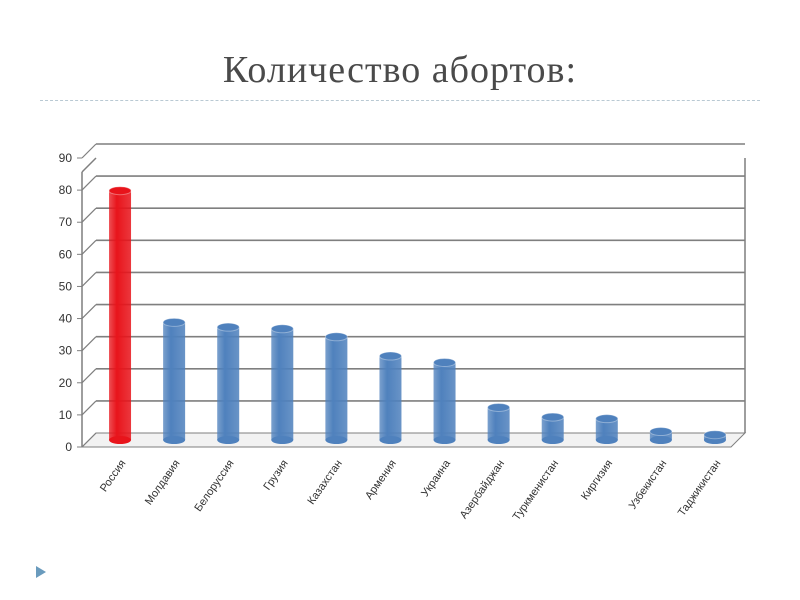 The height and width of the screenshot is (600, 800). Describe the element at coordinates (41, 572) in the screenshot. I see `triangle-bullet-icon` at that location.